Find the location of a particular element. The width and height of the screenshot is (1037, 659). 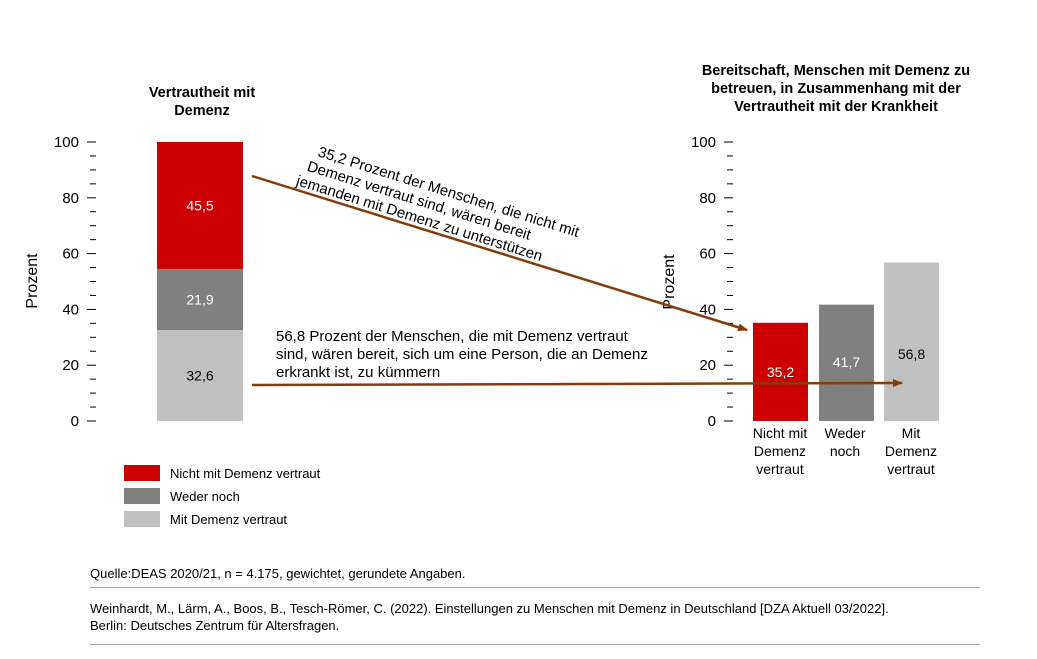

category-label-neither: Weder noch is located at coordinates (845, 442).